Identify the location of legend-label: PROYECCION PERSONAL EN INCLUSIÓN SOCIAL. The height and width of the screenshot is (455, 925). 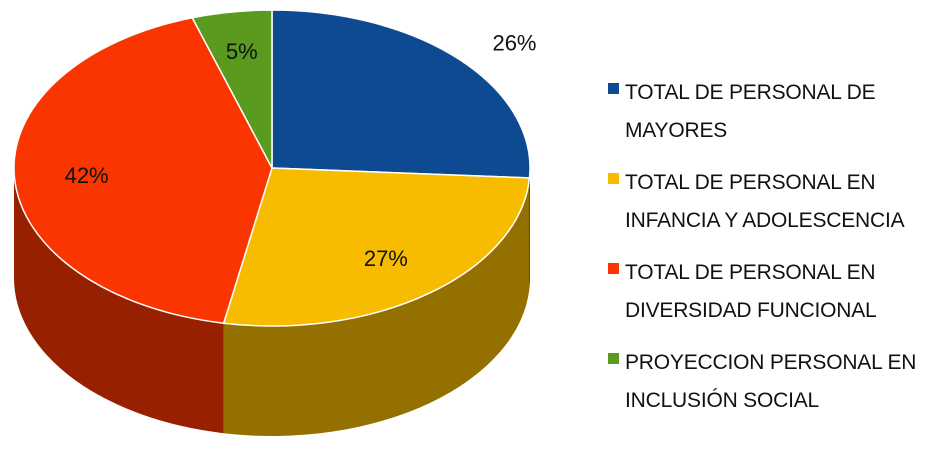
(771, 381).